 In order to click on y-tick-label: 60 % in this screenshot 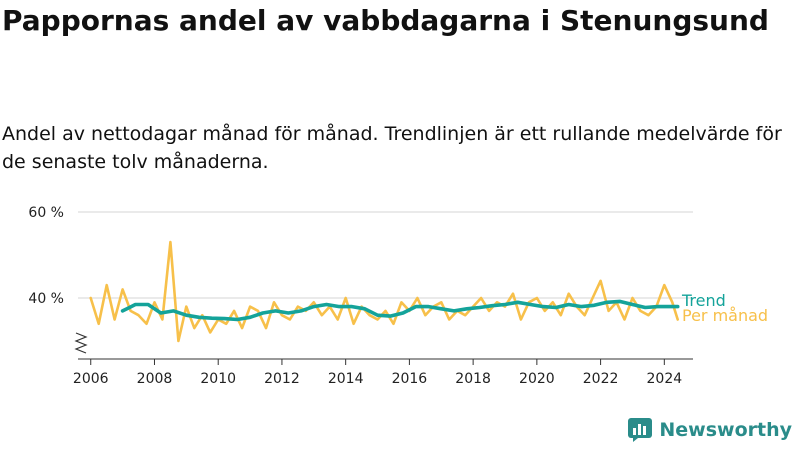, I will do `click(46, 213)`.